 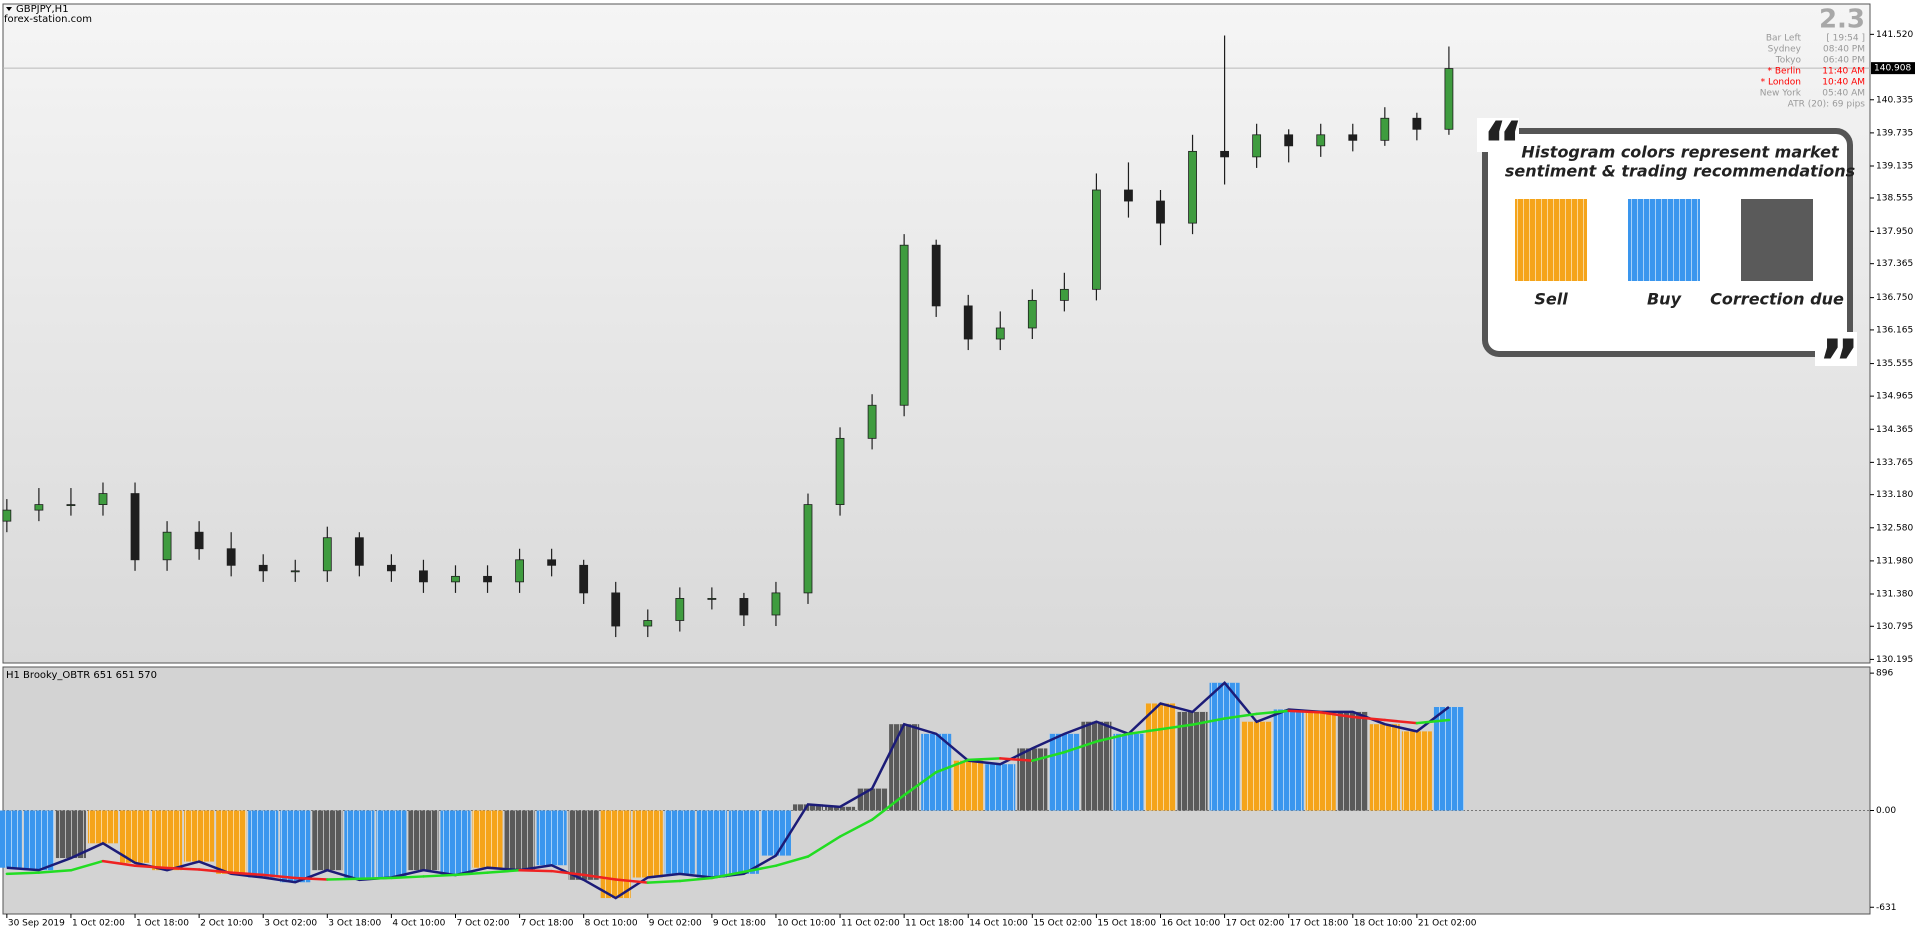 I want to click on y-tick-label: 0.00, so click(x=1886, y=811).